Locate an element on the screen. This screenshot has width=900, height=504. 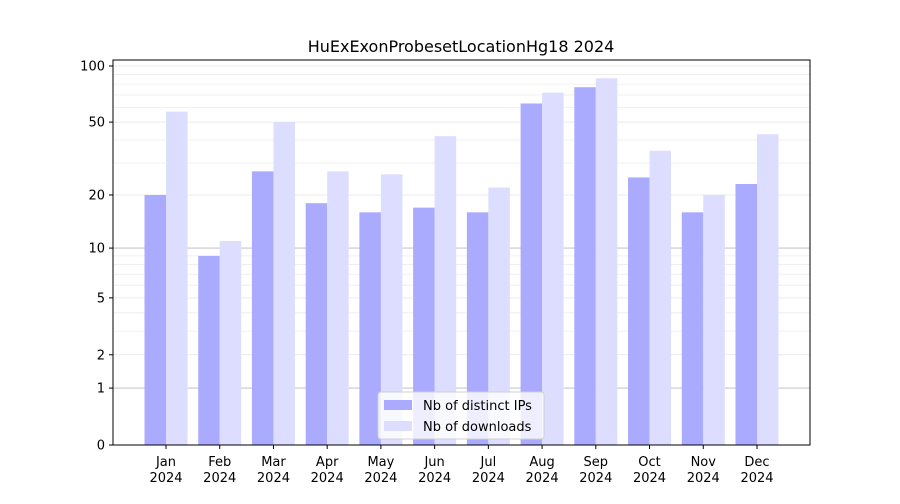
x-tick-label: Aug 2024 is located at coordinates (542, 470).